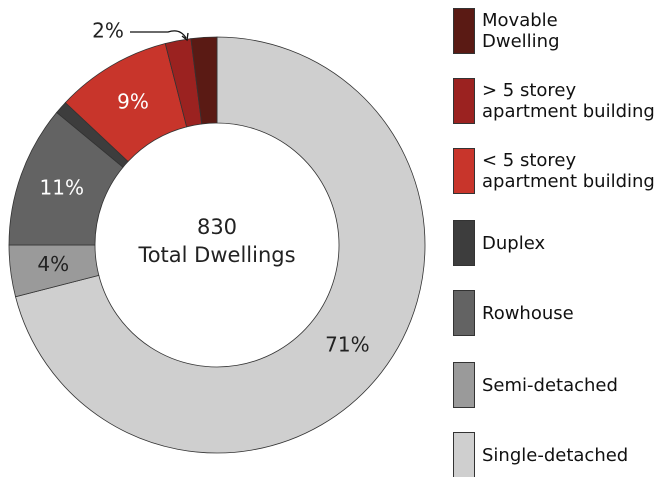 The height and width of the screenshot is (477, 664). What do you see at coordinates (521, 31) in the screenshot?
I see `legend-label: Movable Dwelling` at bounding box center [521, 31].